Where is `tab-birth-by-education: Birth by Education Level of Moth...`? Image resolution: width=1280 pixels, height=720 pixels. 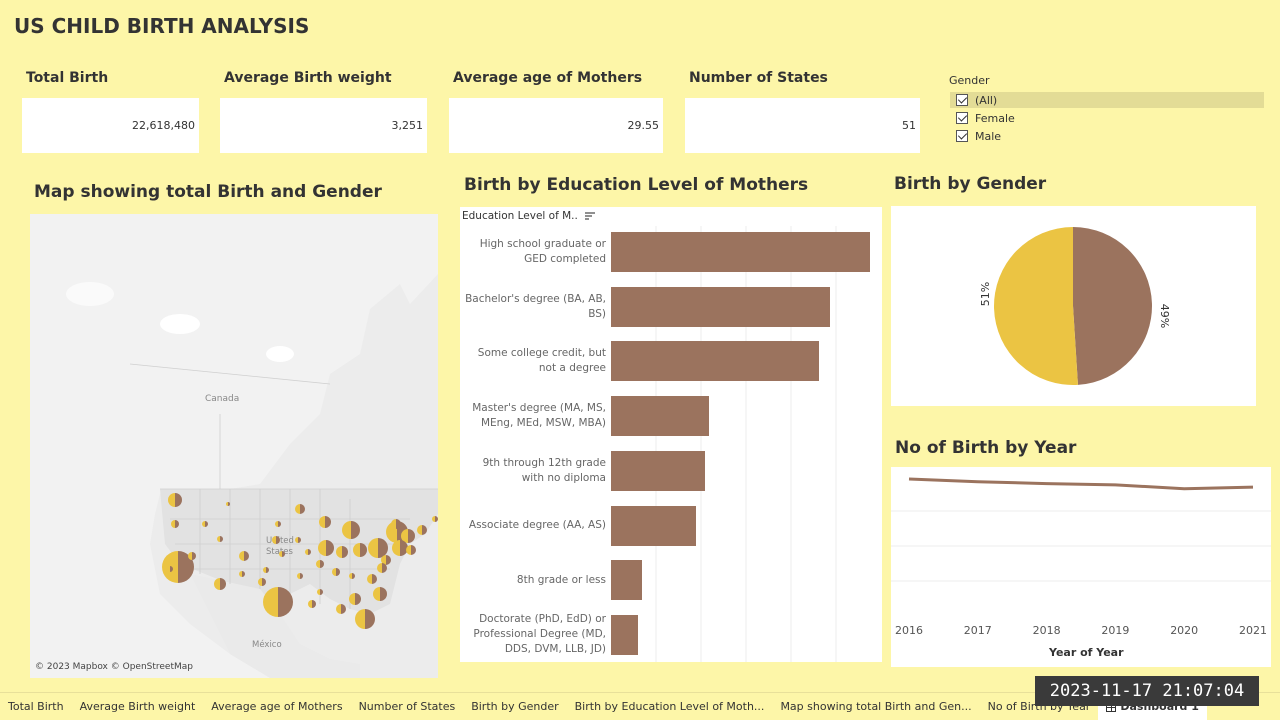
tab-birth-by-education: Birth by Education Level of Moth... is located at coordinates (669, 706).